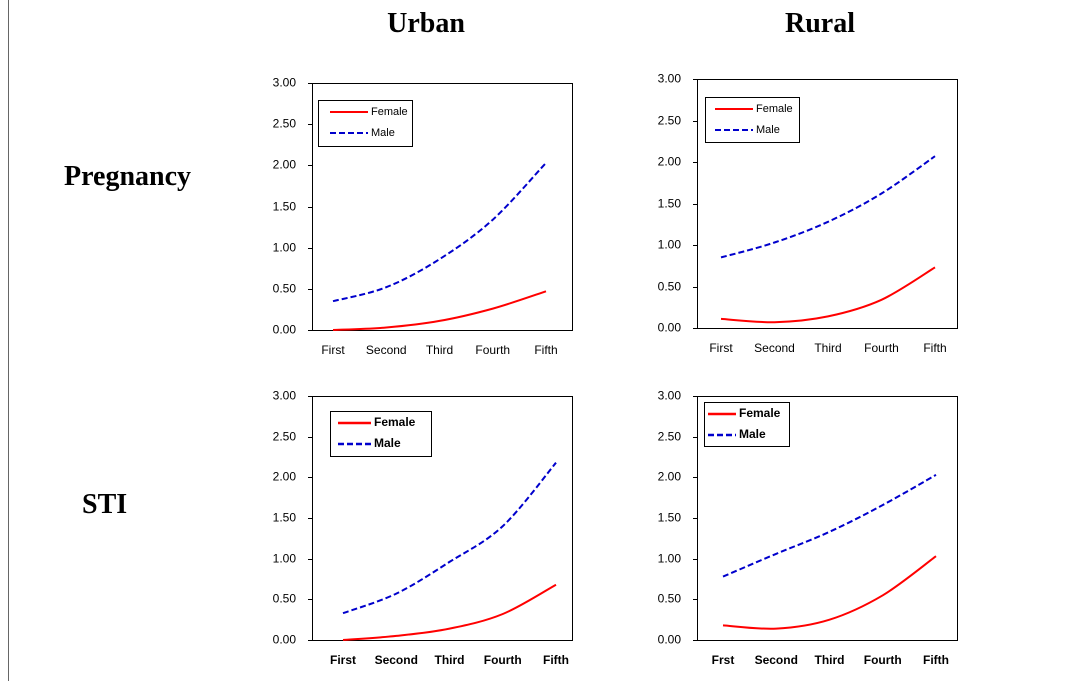  Describe the element at coordinates (128, 176) in the screenshot. I see `row-header-pregnancy: Pregnancy` at that location.